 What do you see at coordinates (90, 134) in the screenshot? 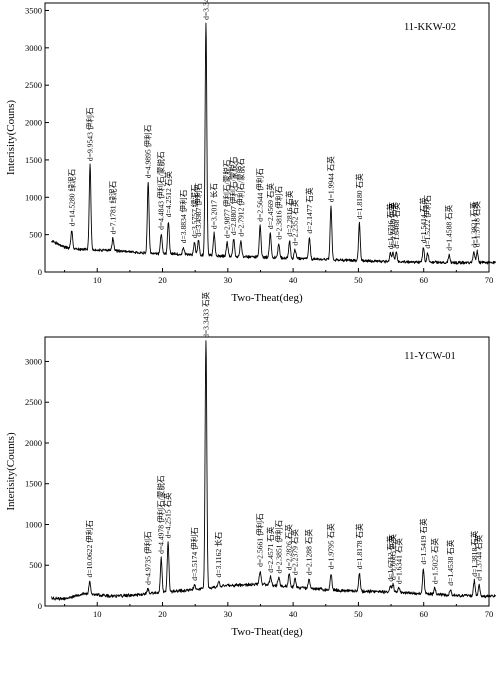
I see `peak-label: d=9.9543 伊利石` at bounding box center [90, 134].